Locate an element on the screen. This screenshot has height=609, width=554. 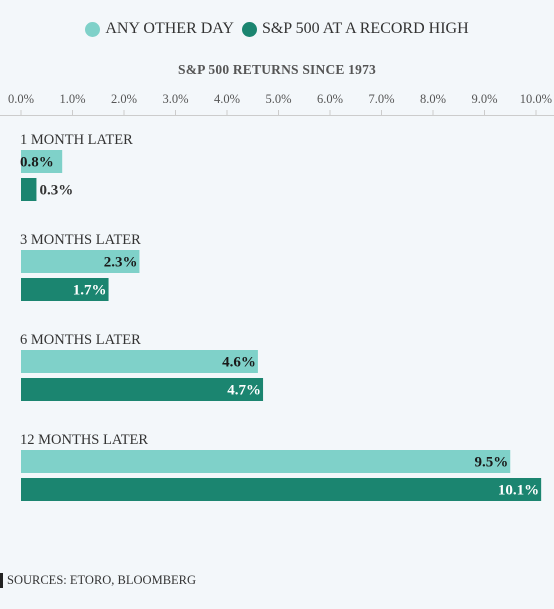
legend-label-any-other-day: ANY OTHER DAY is located at coordinates (169, 28).